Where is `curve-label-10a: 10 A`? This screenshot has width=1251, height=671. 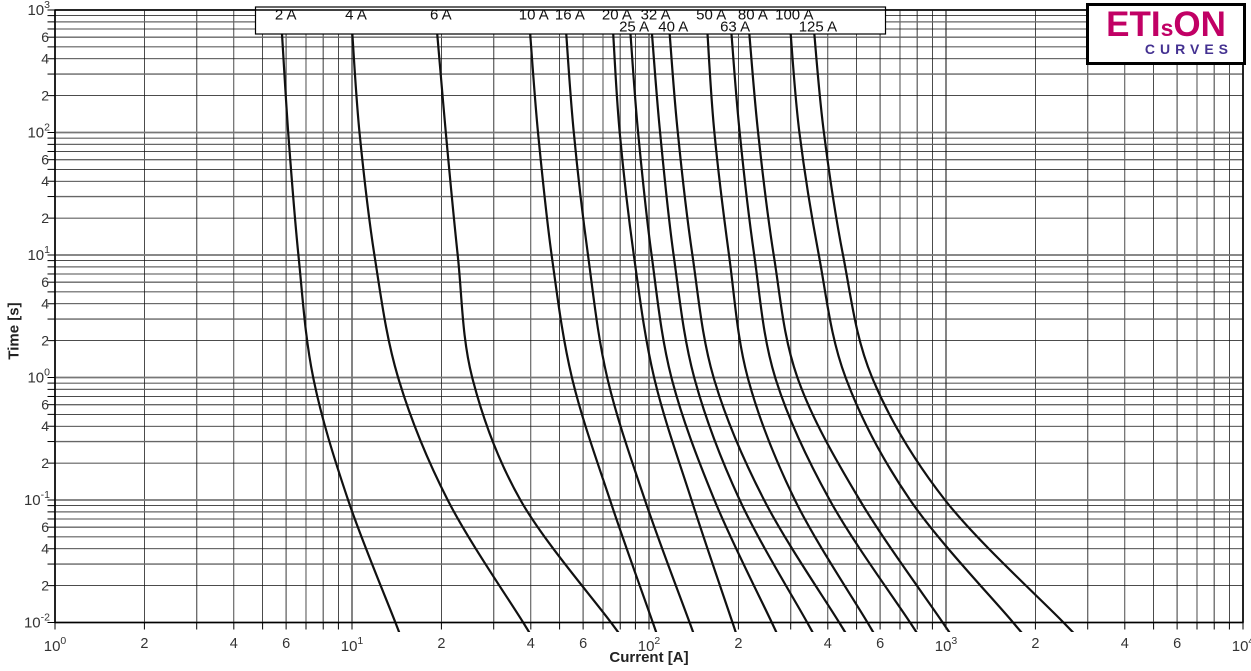
curve-label-10a: 10 A is located at coordinates (534, 15).